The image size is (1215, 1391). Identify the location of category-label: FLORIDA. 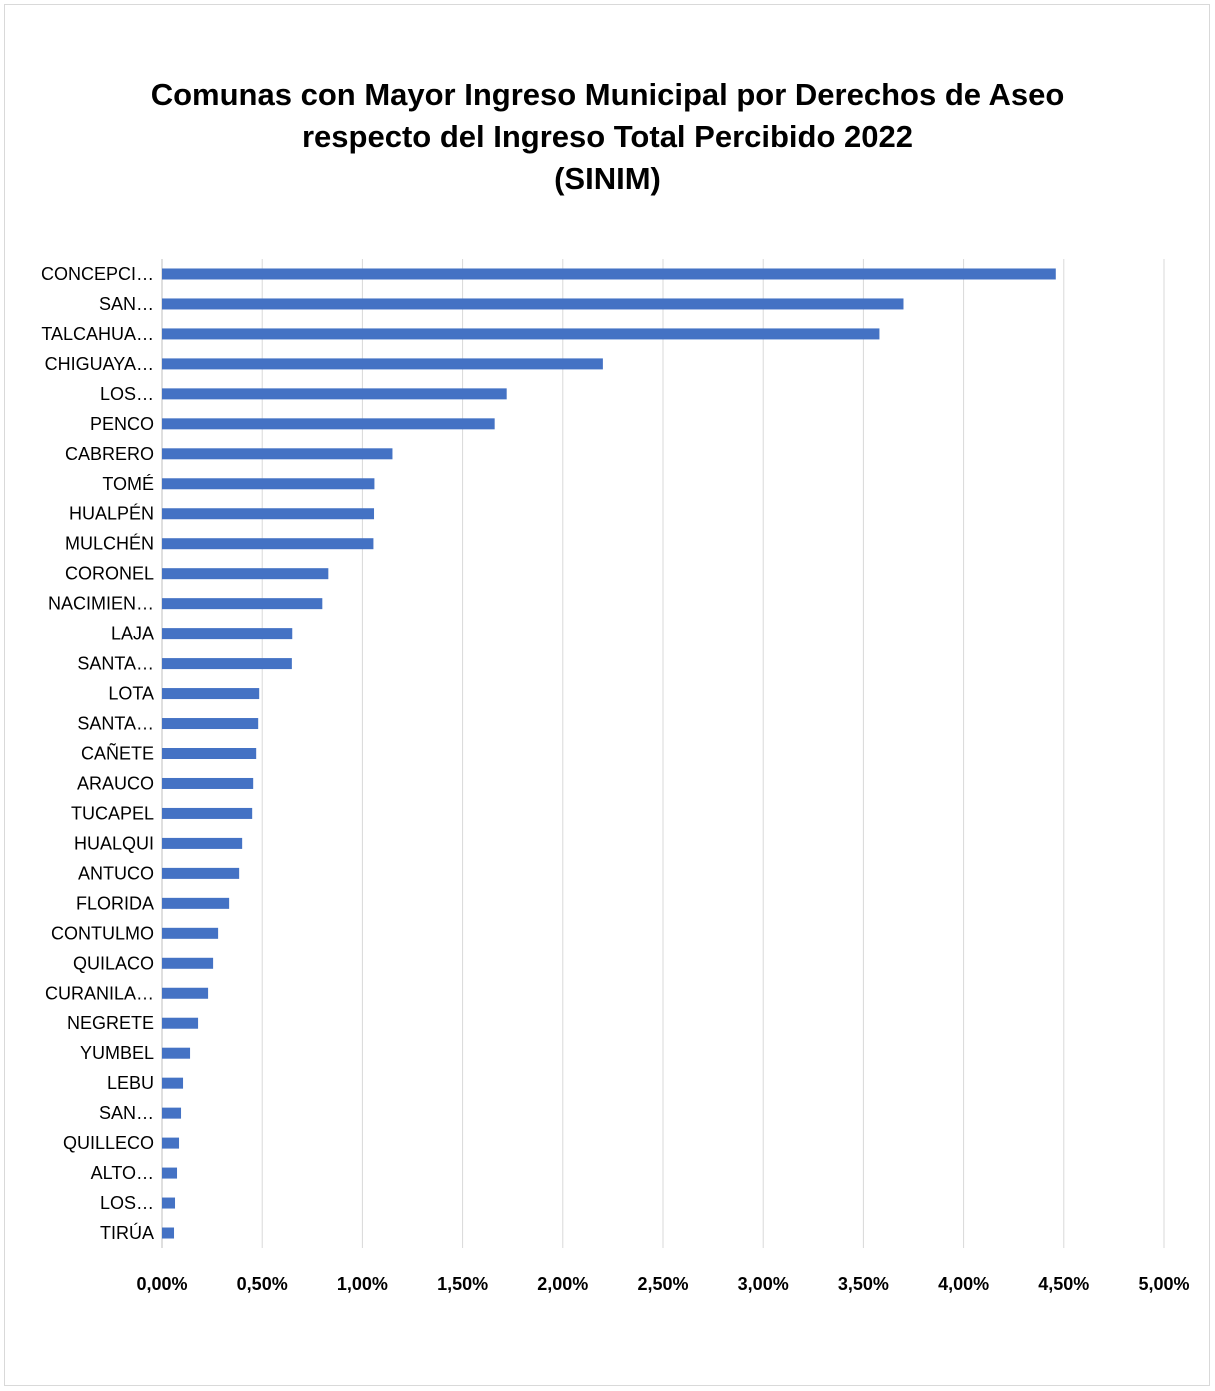
(115, 903).